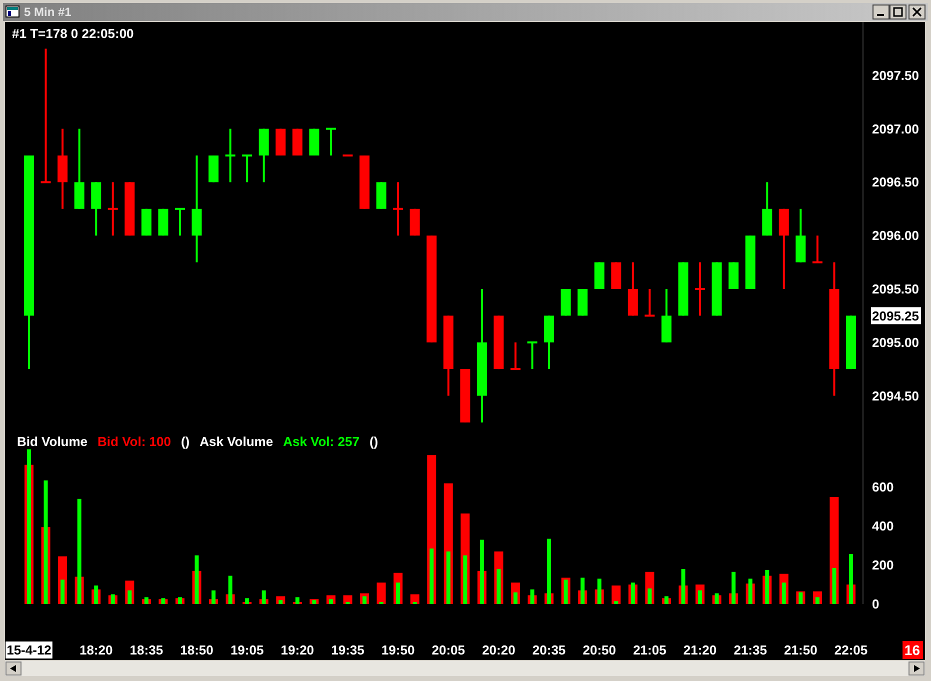 This screenshot has width=931, height=681. Describe the element at coordinates (549, 650) in the screenshot. I see `x-tick-label: 20:35` at that location.